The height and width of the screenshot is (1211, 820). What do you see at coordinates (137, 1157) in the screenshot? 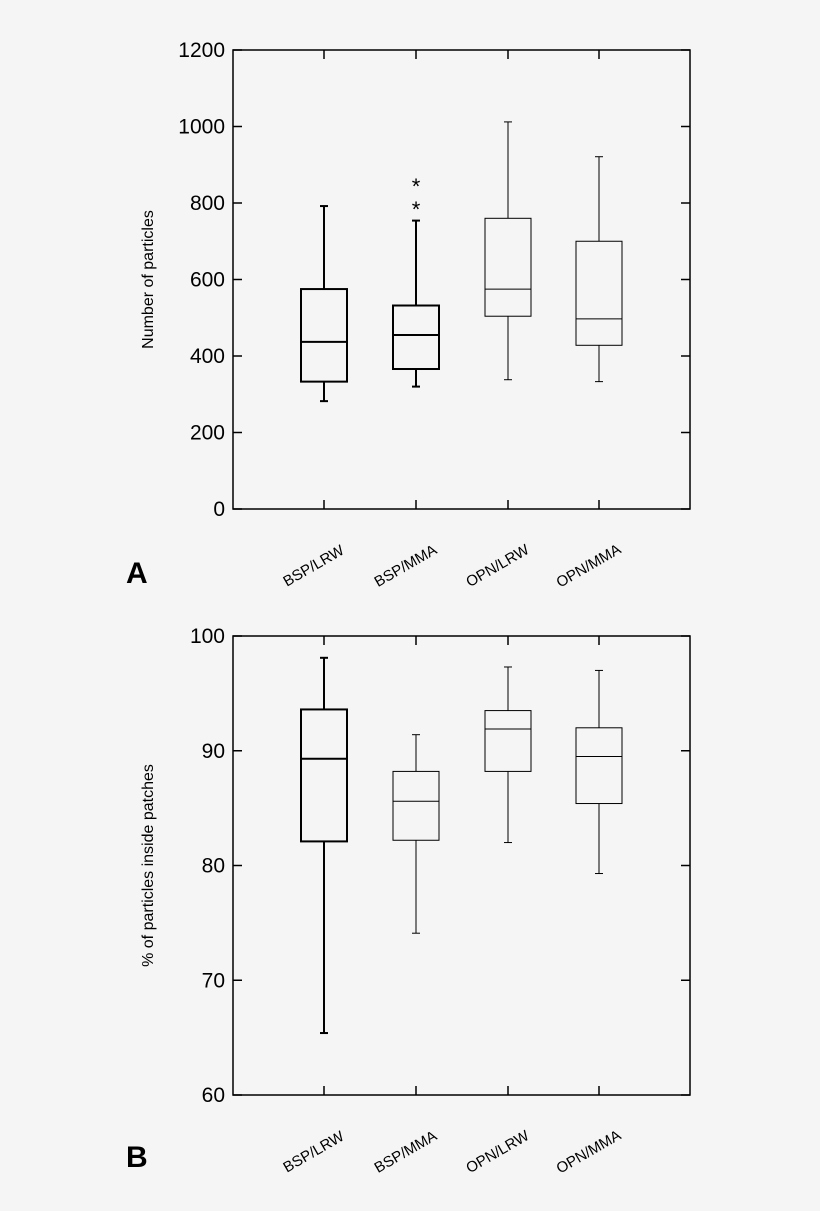
I see `panel-letter: B` at bounding box center [137, 1157].